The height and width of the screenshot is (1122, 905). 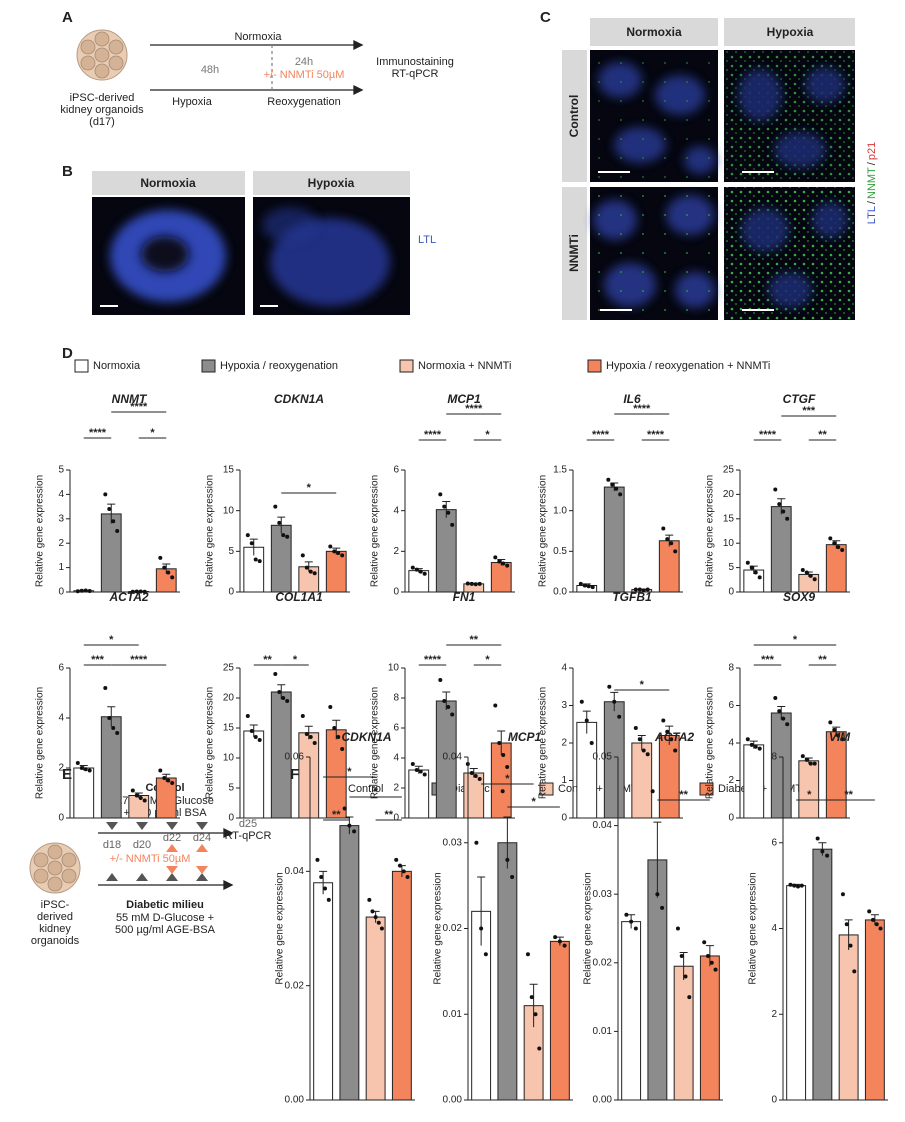 What do you see at coordinates (560, 592) in the screenshot?
I see `y-tick-label: 0.0` at bounding box center [560, 592].